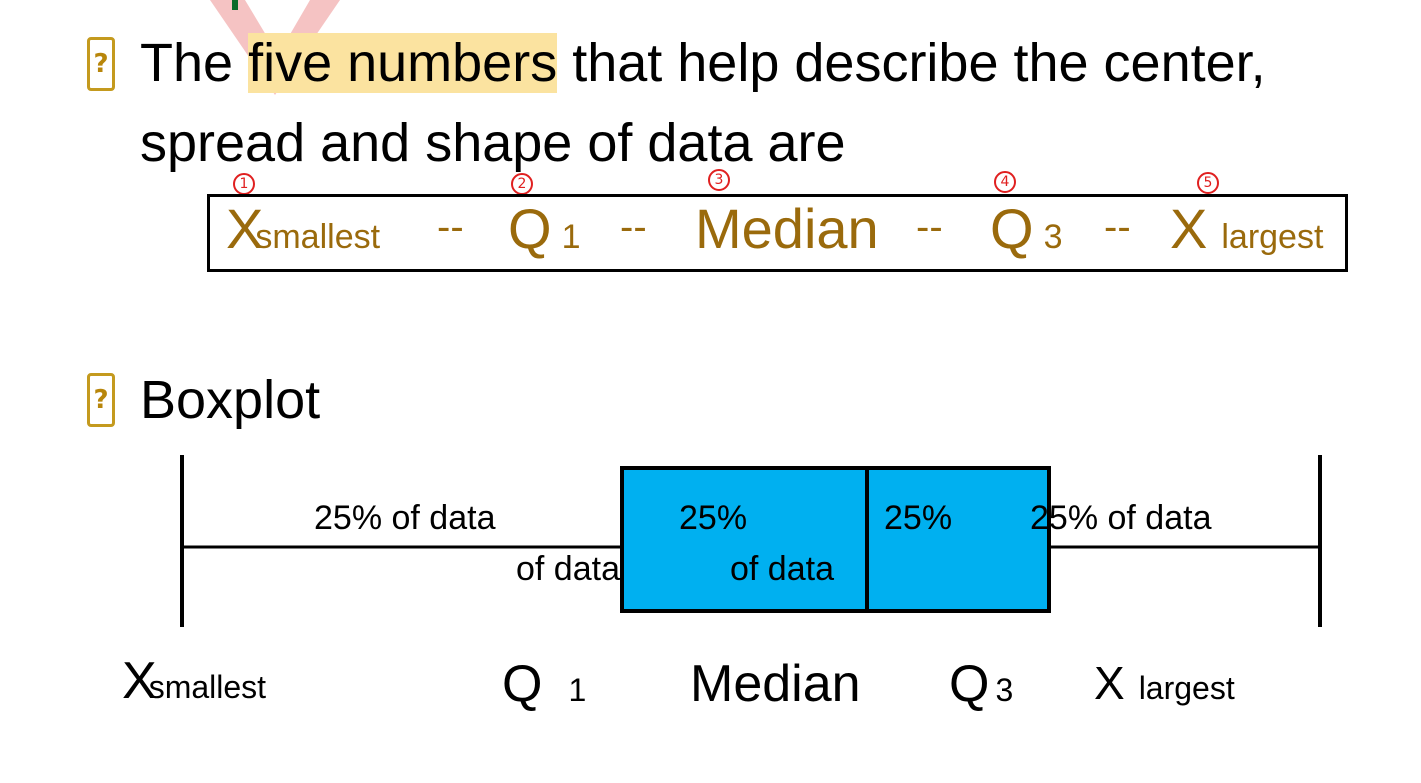 This screenshot has height=783, width=1421. Describe the element at coordinates (713, 518) in the screenshot. I see `label-box1-pct: 25%` at that location.